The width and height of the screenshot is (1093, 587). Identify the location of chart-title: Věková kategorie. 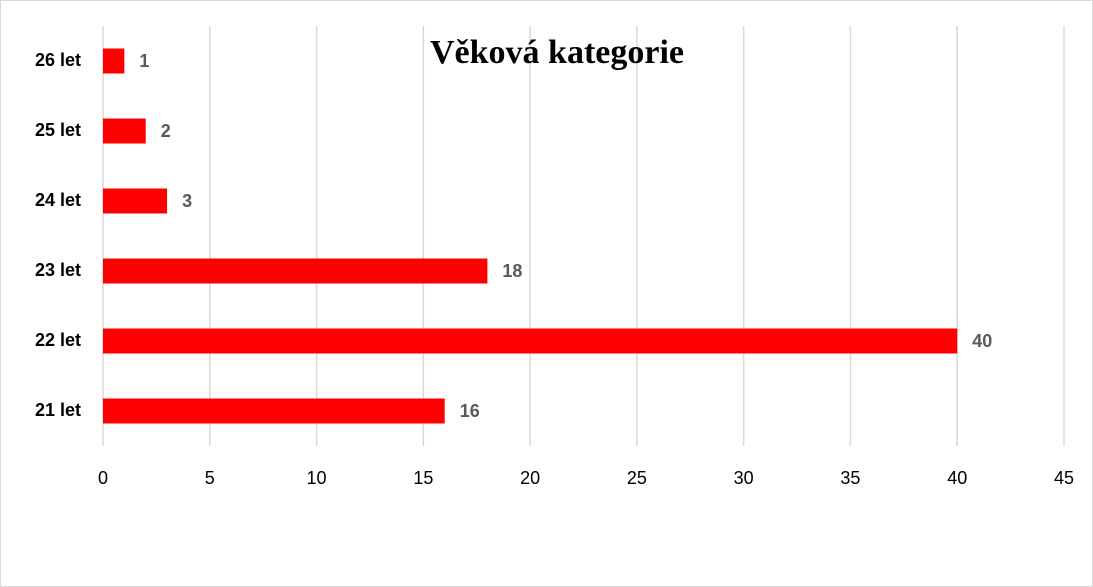
(557, 52).